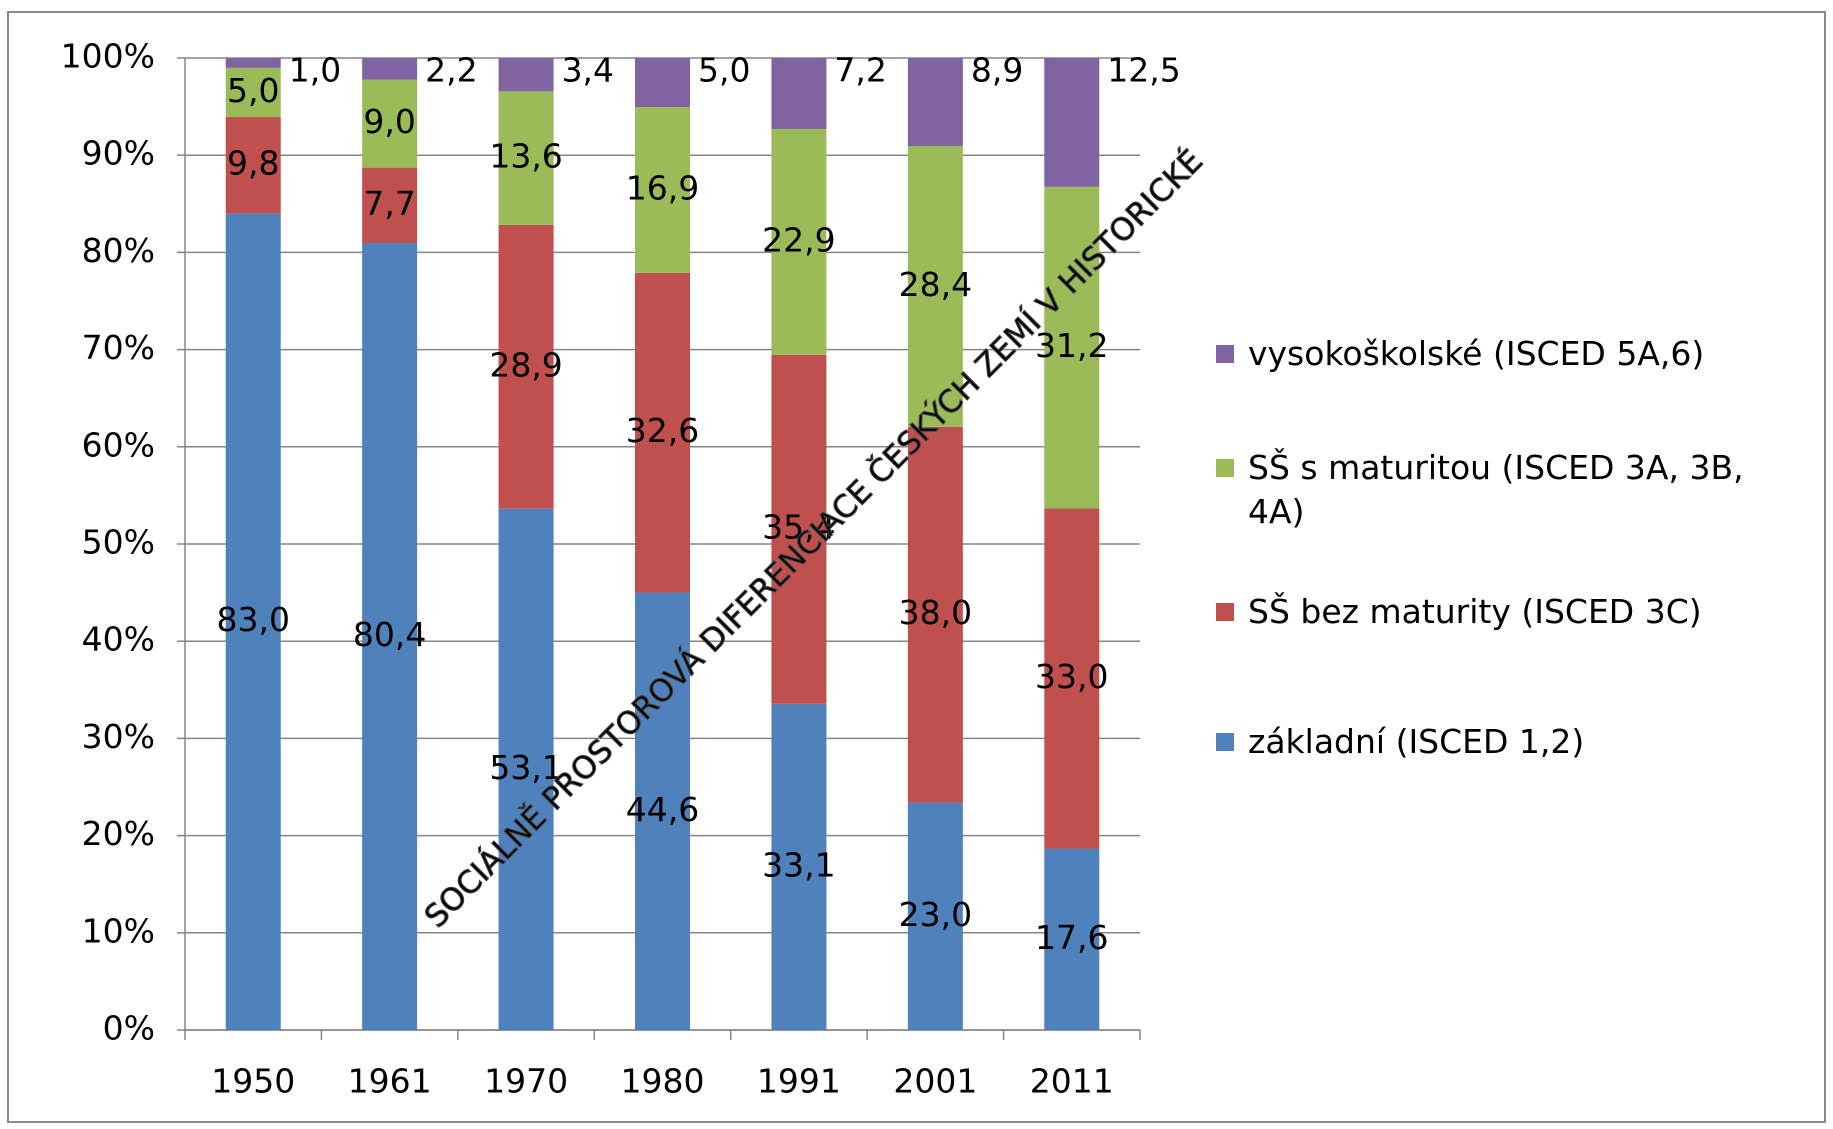 This screenshot has width=1833, height=1129. I want to click on data-label: 17,6, so click(1071, 937).